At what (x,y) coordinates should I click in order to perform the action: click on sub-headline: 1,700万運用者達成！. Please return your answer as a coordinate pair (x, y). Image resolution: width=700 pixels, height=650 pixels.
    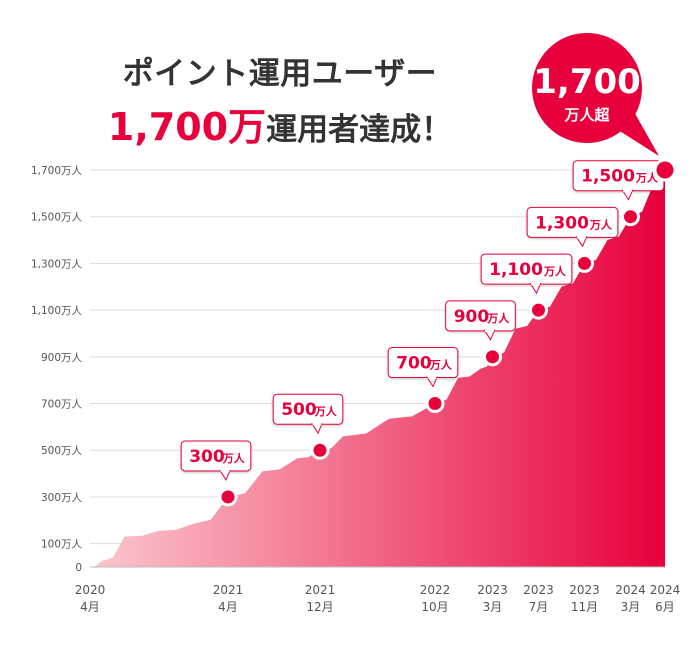
    Looking at the image, I should click on (280, 123).